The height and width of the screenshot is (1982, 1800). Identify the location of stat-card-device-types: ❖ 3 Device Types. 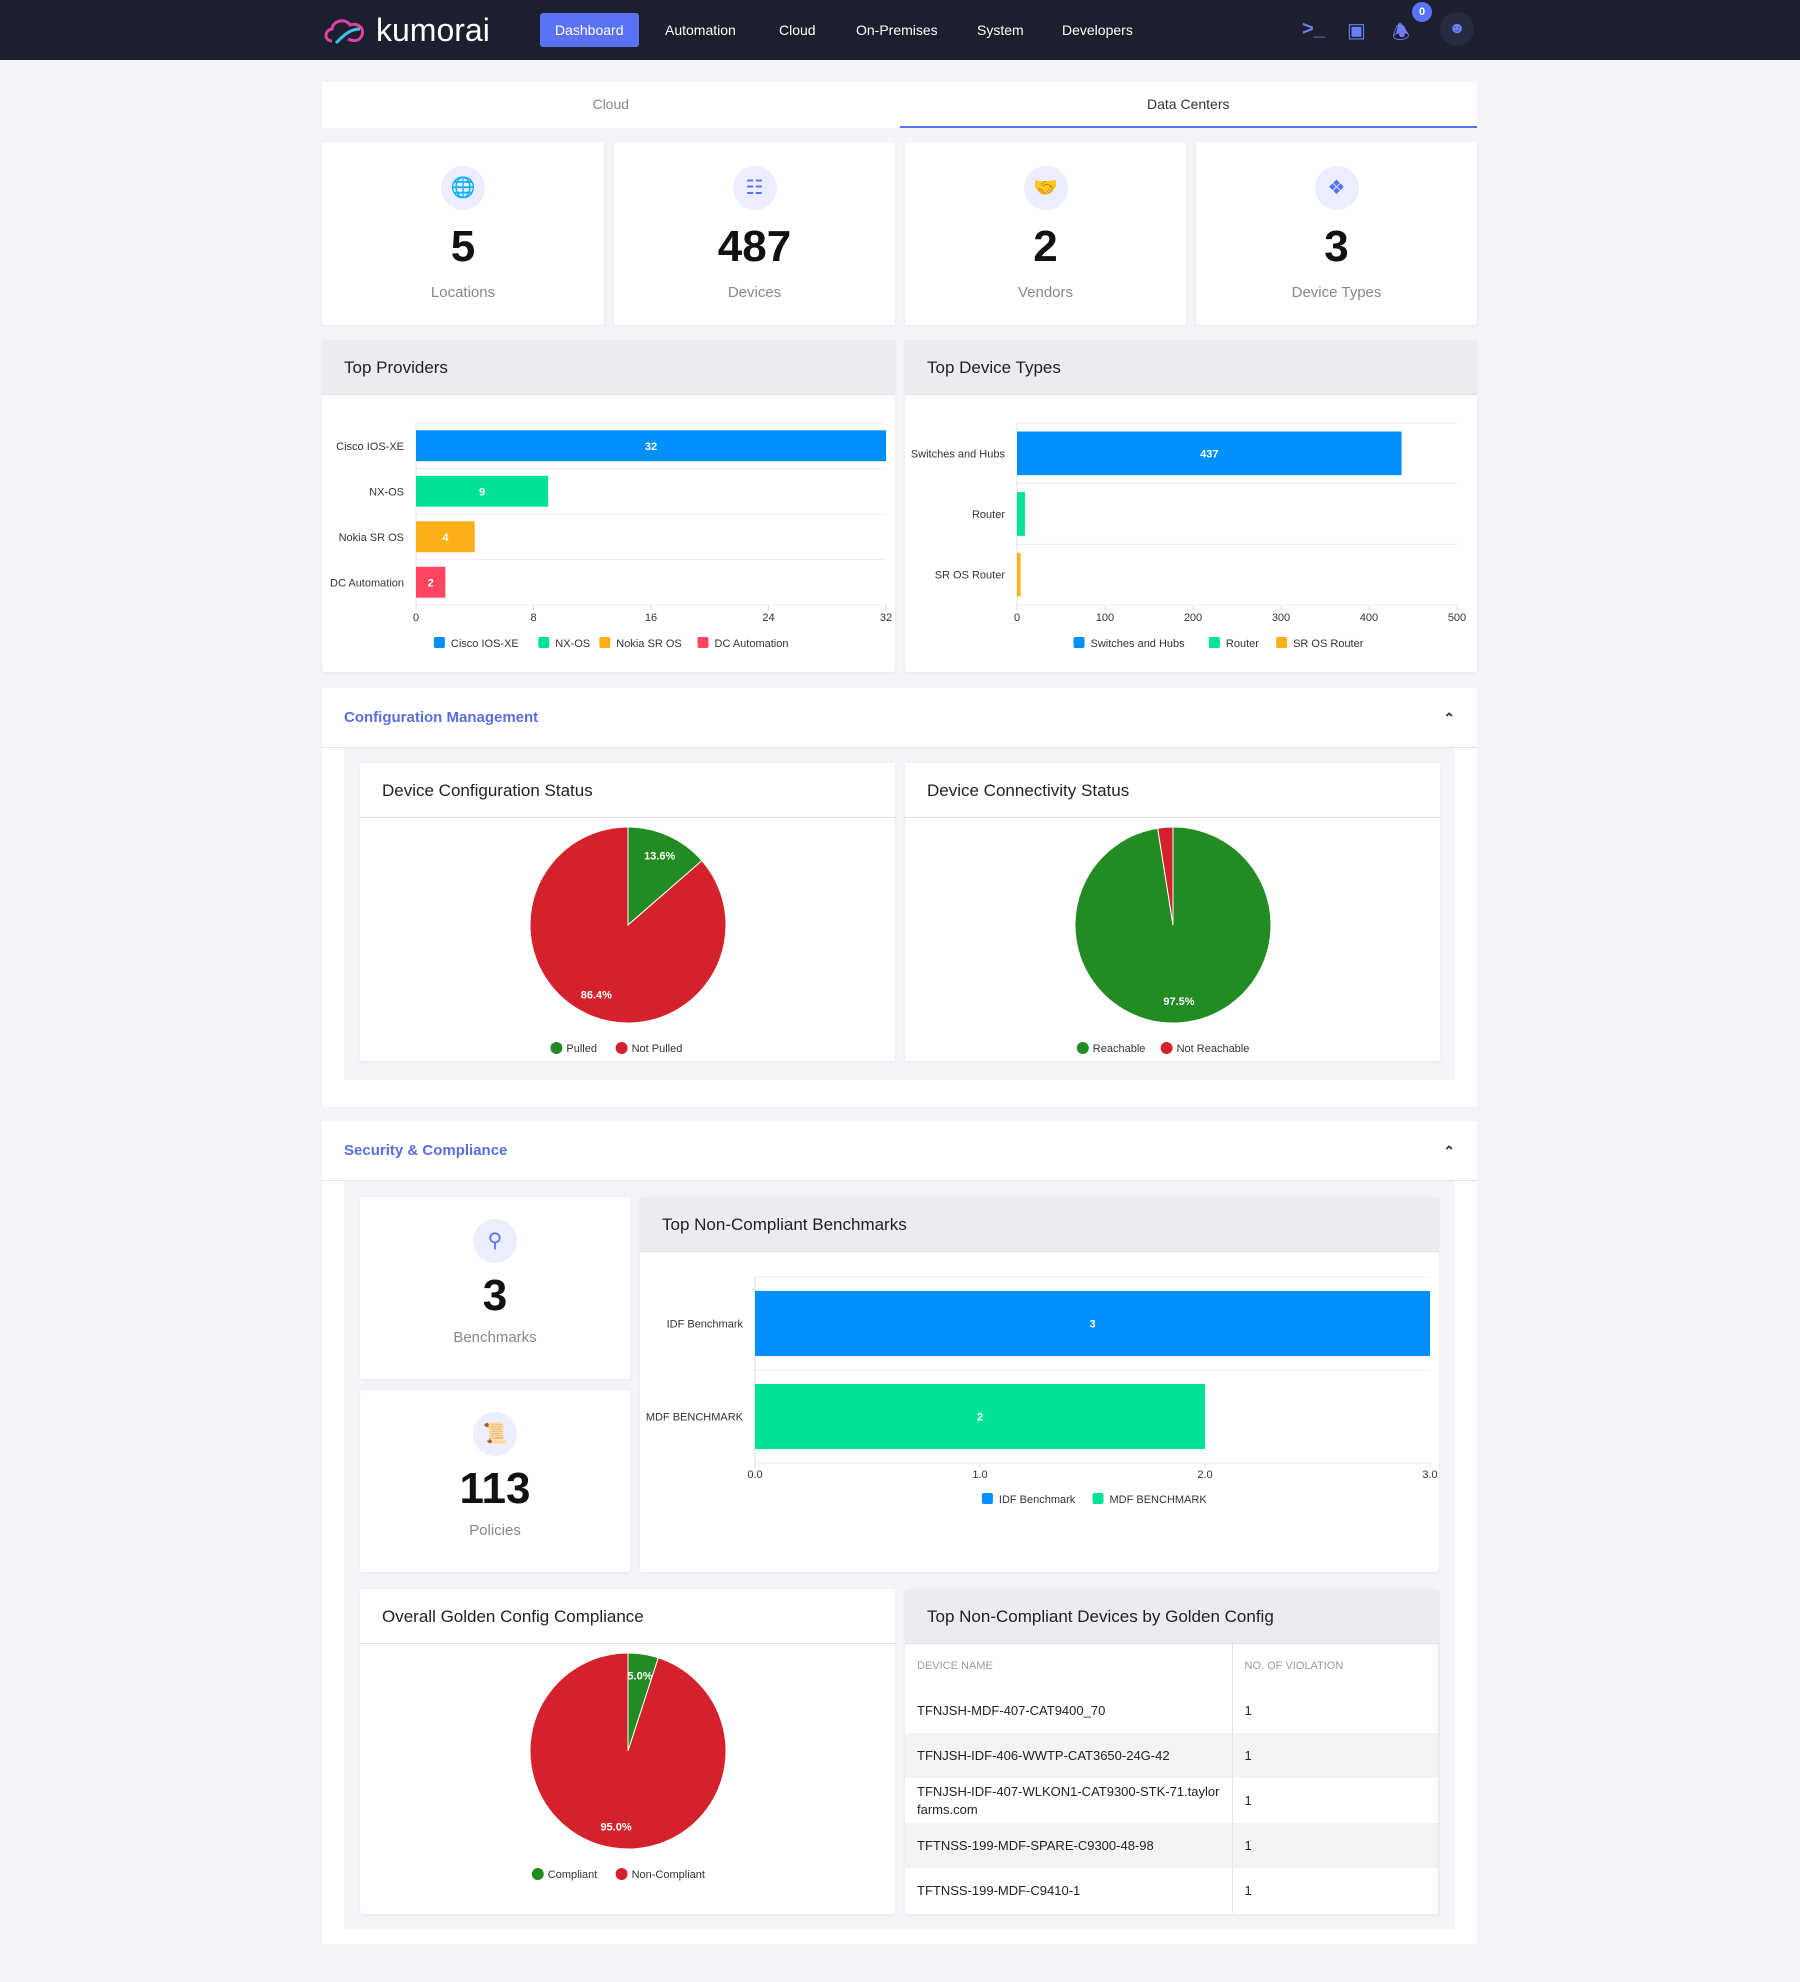
(1336, 233).